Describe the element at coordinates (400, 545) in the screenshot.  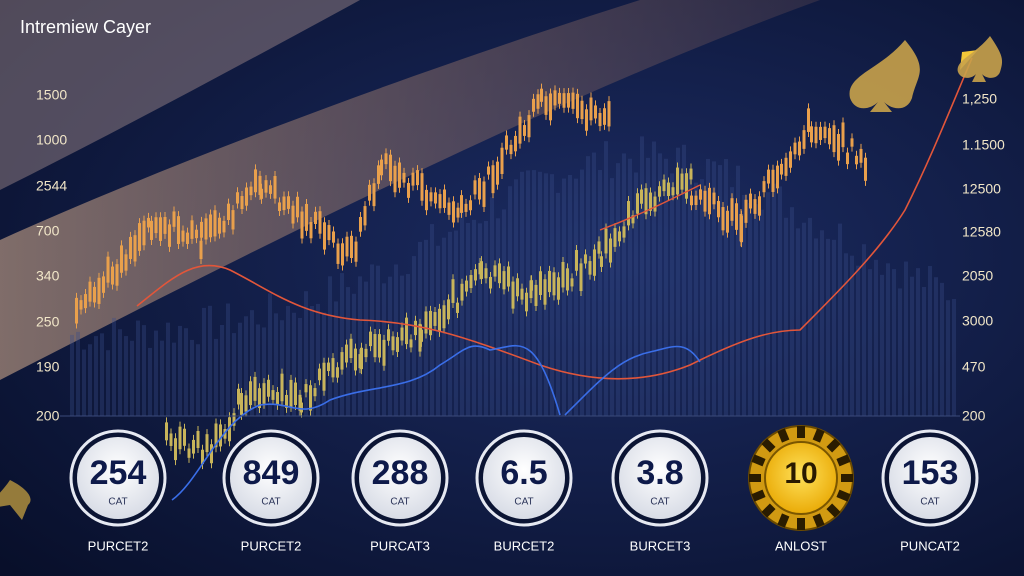
I see `chip-label: PURCAT3` at that location.